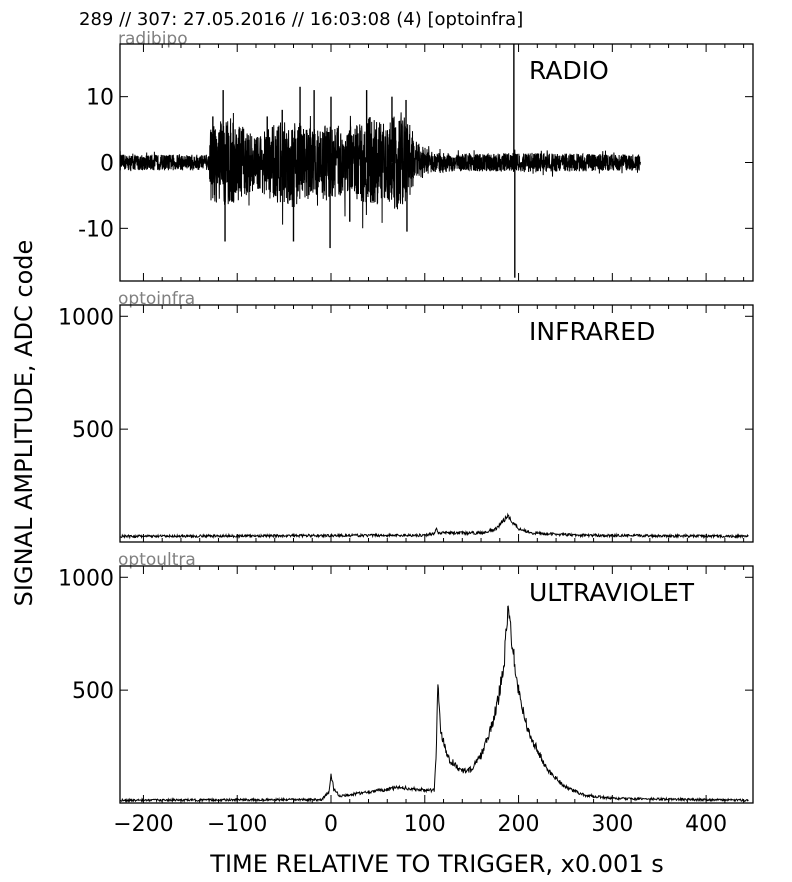  Describe the element at coordinates (592, 331) in the screenshot. I see `panel-infrared-label: INFRARED` at that location.